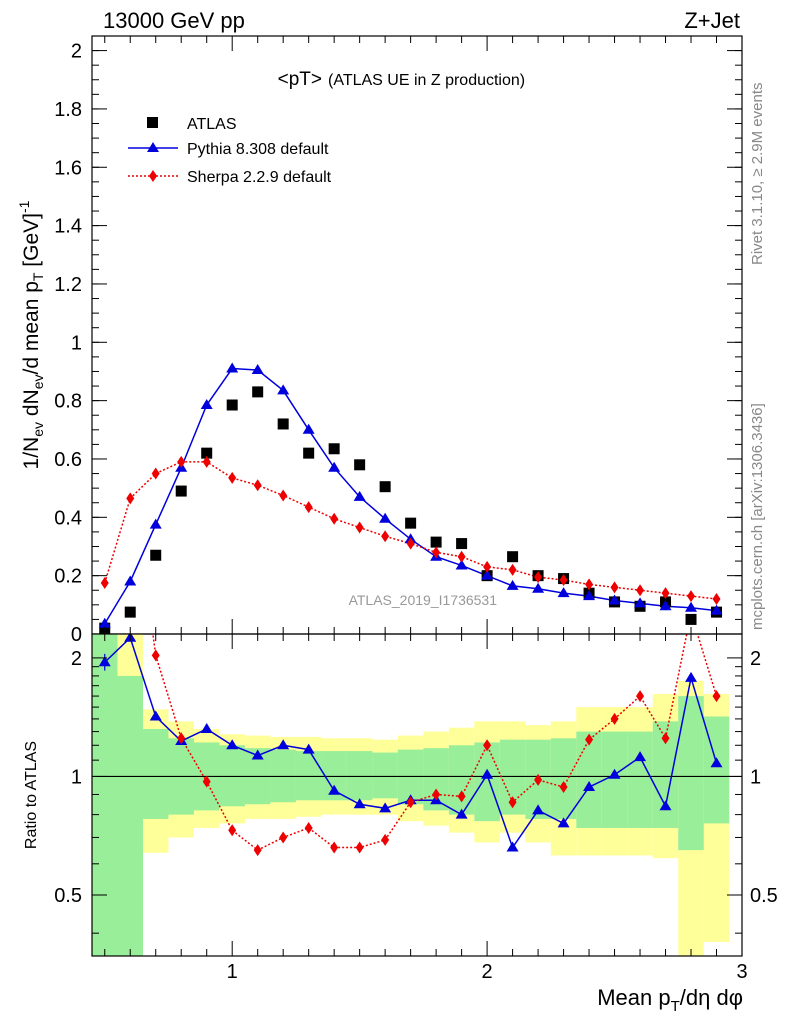 This screenshot has width=786, height=1024. What do you see at coordinates (68, 168) in the screenshot?
I see `top-y-tick-label: 1.6` at bounding box center [68, 168].